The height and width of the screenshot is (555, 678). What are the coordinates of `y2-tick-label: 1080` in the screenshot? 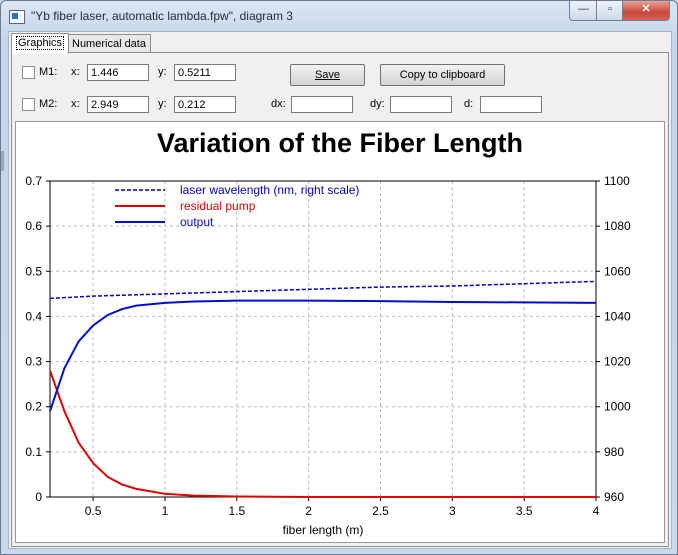 It's located at (617, 226).